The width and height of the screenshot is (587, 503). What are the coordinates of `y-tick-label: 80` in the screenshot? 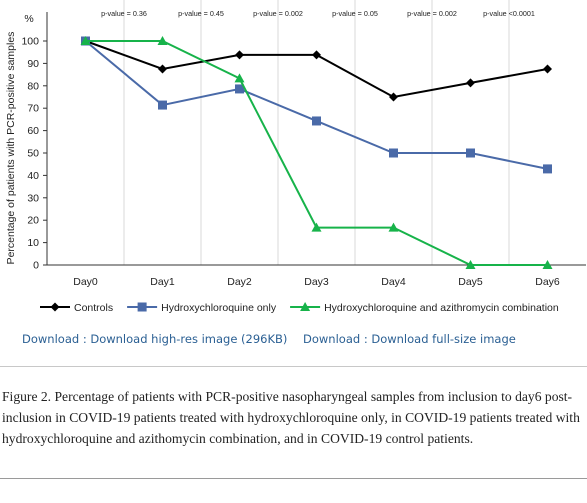 It's located at (33, 86).